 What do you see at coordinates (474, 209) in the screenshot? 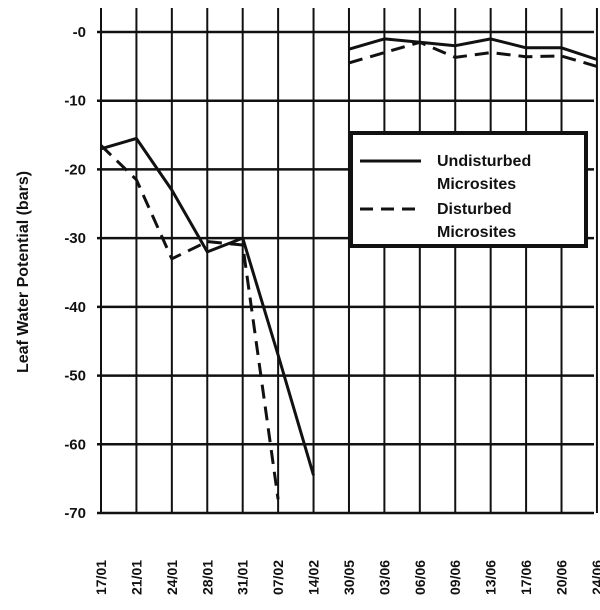
I see `legend-label-disturbed-line1: Disturbed` at bounding box center [474, 209].